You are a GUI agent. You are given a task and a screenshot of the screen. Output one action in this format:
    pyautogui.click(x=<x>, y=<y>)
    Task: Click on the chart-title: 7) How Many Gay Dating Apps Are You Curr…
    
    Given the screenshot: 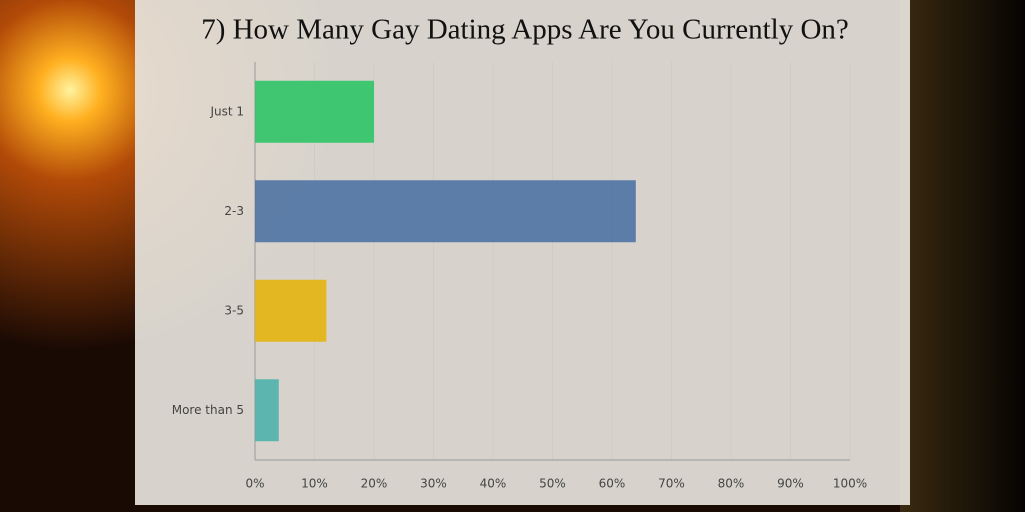 What is the action you would take?
    pyautogui.click(x=525, y=30)
    